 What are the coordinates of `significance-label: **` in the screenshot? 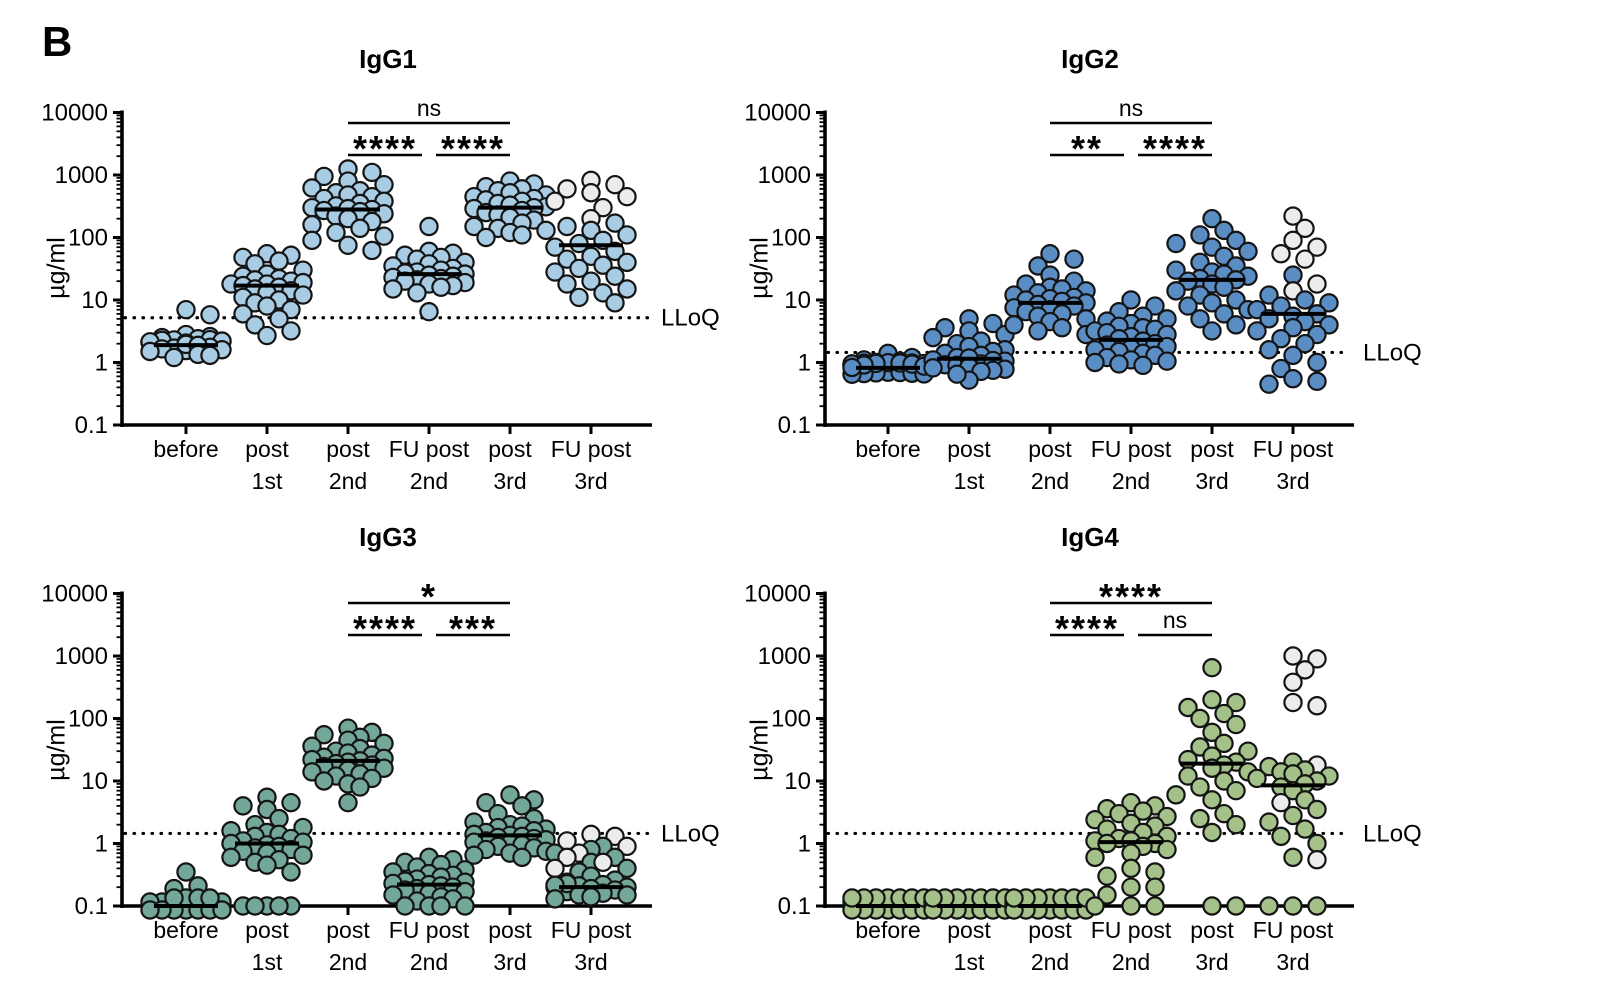 It's located at (1087, 148).